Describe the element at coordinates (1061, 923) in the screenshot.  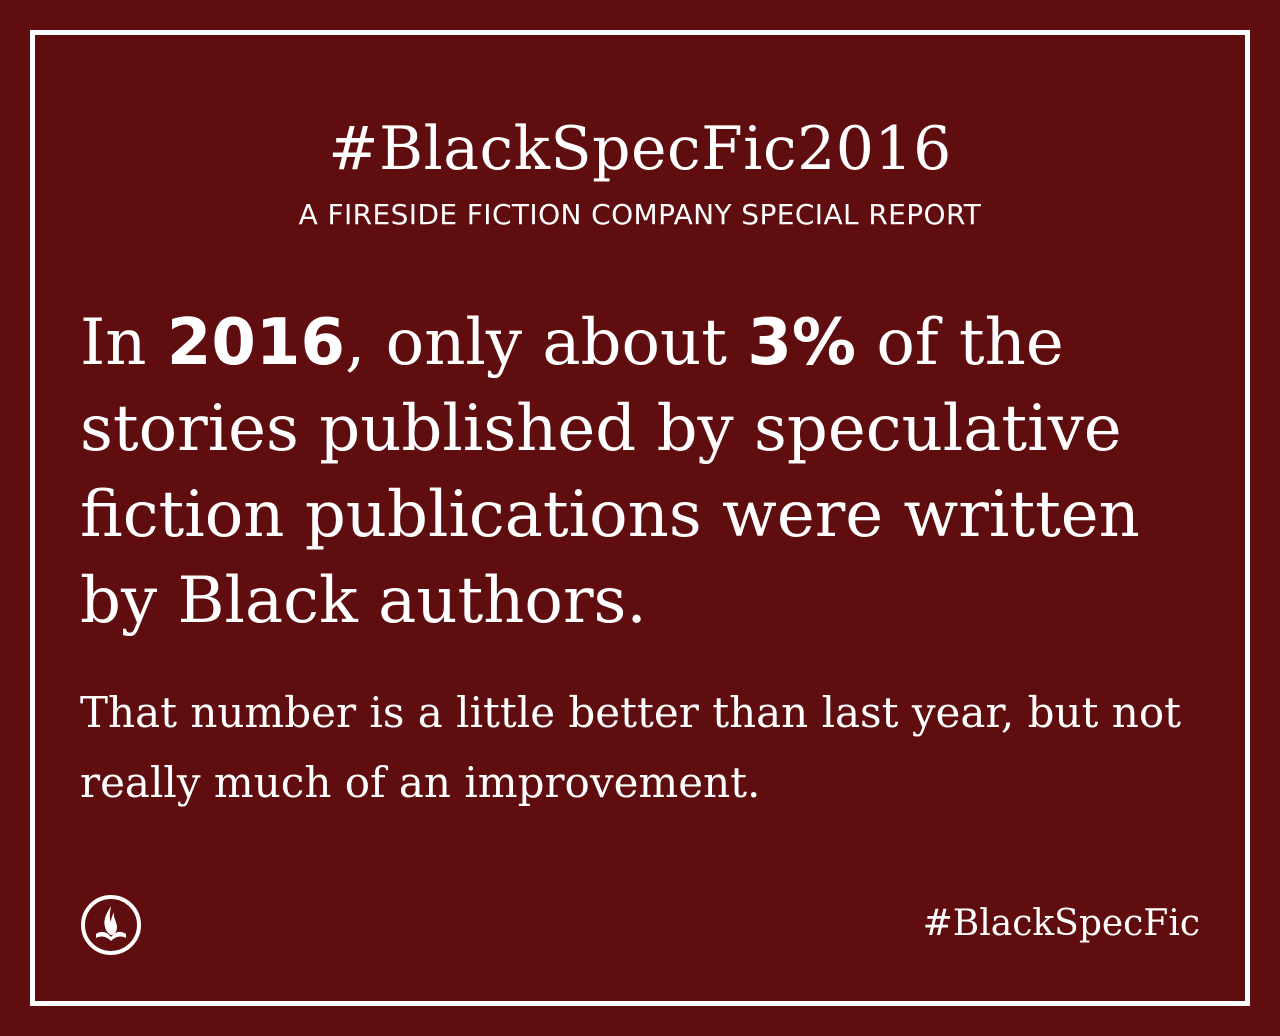
I see `footer-hashtag: #BlackSpecFic` at that location.